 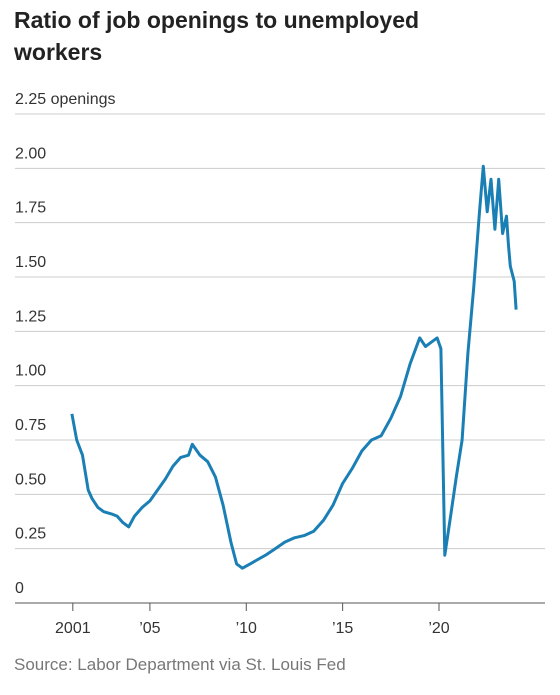 What do you see at coordinates (19, 588) in the screenshot?
I see `y-tick-label: 0` at bounding box center [19, 588].